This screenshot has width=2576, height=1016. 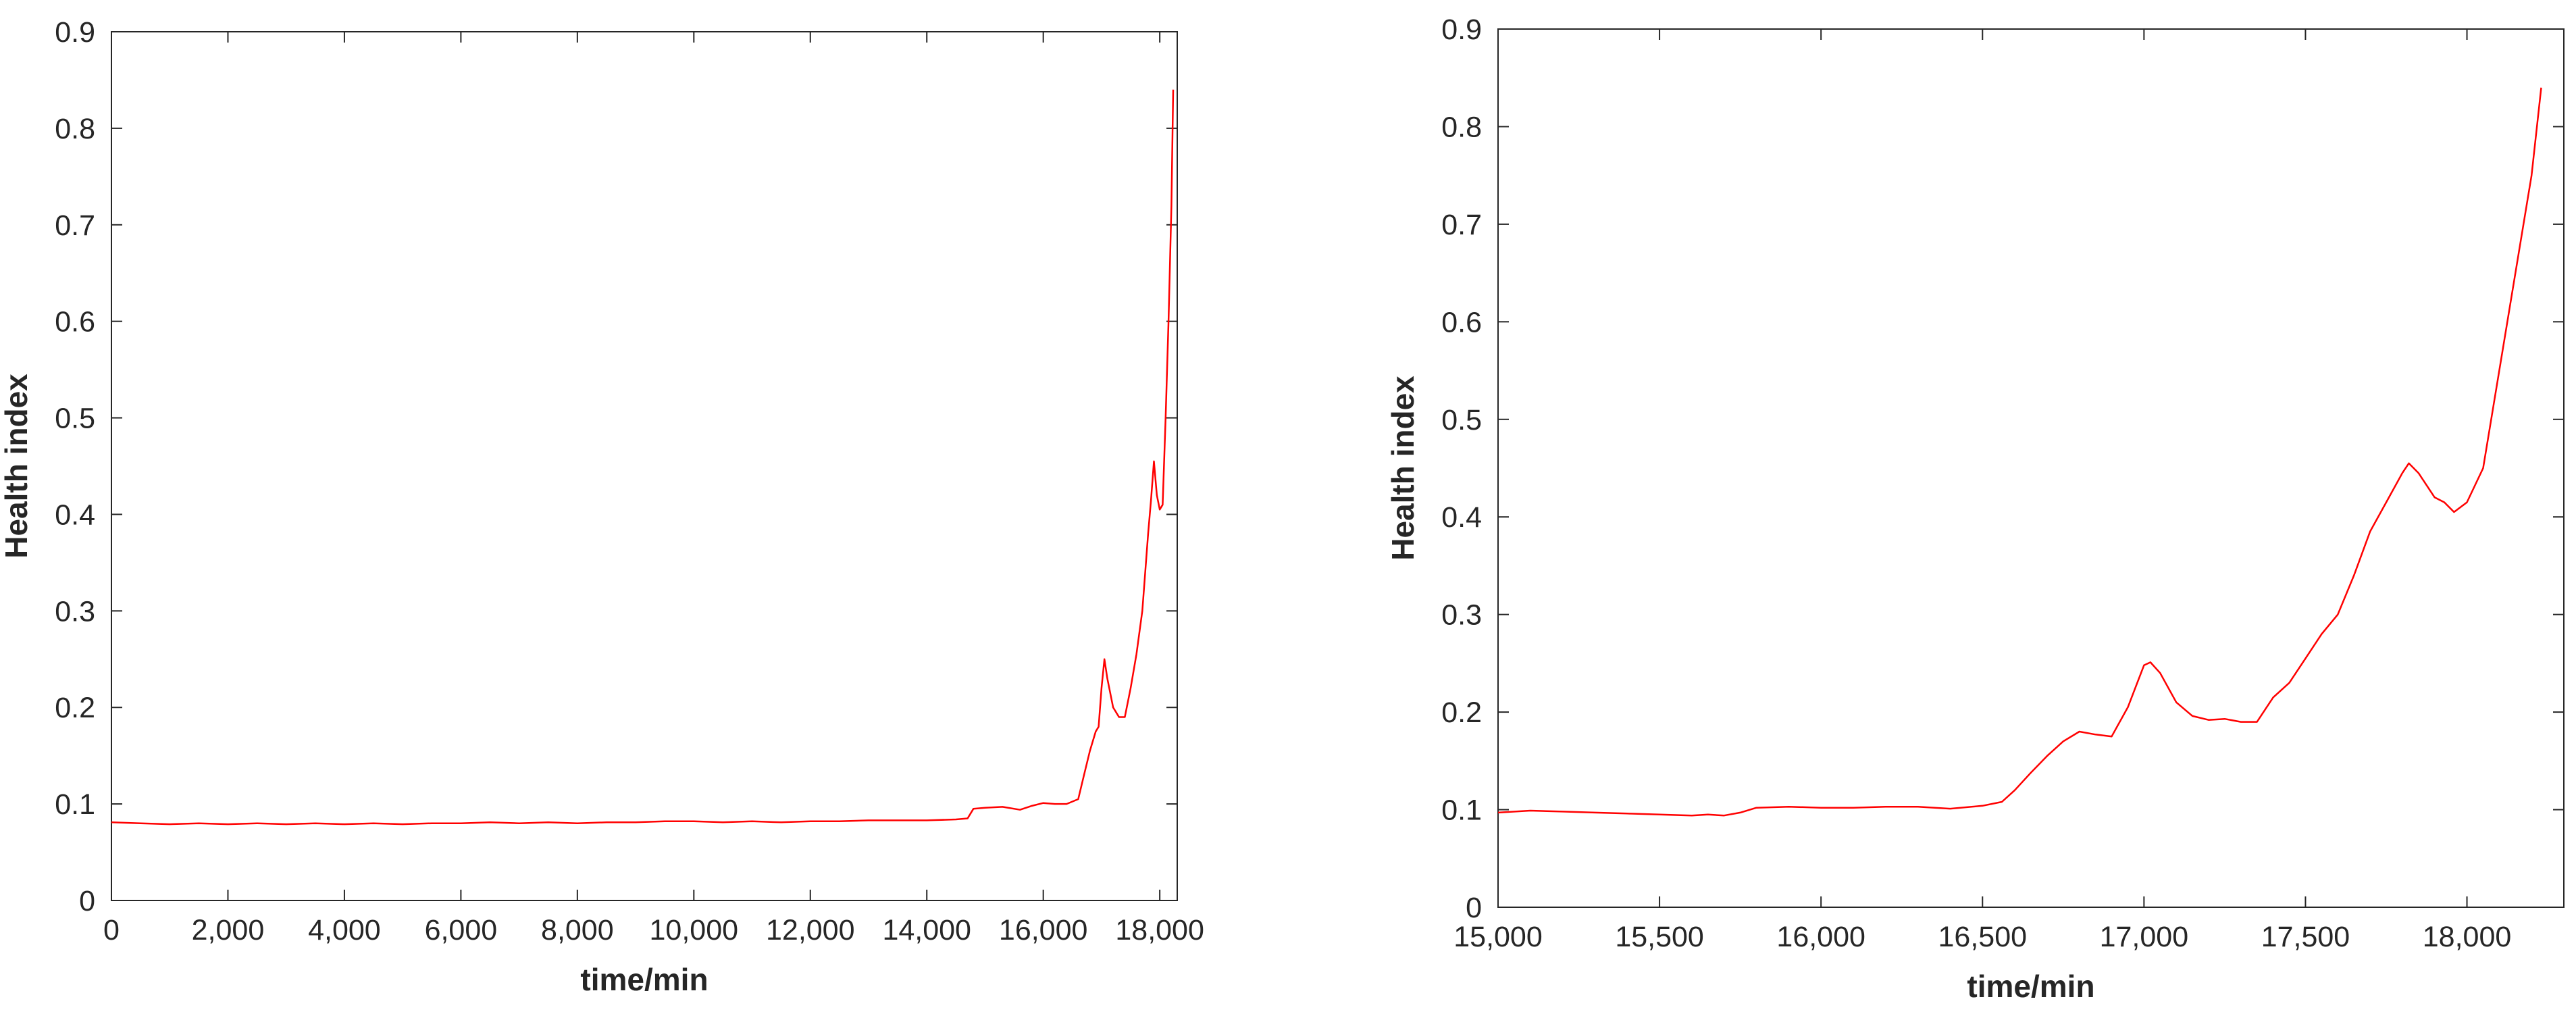 What do you see at coordinates (2305, 937) in the screenshot?
I see `x-tick-label: 17,500` at bounding box center [2305, 937].